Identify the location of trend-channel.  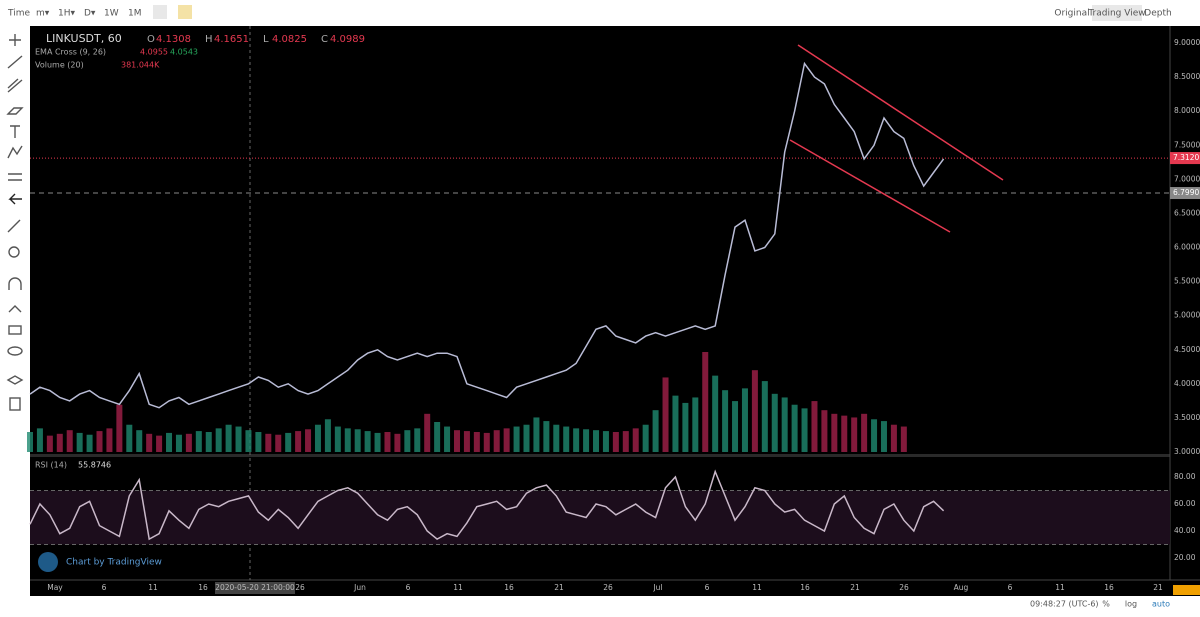
(896, 138).